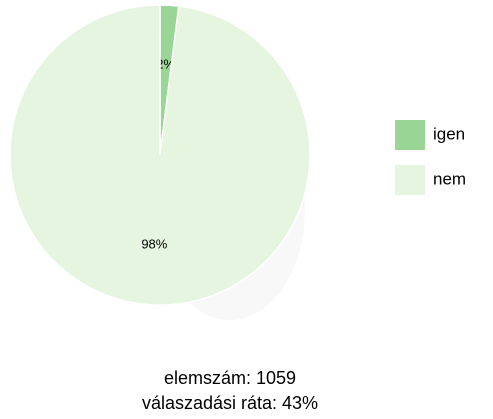 Image resolution: width=493 pixels, height=419 pixels. What do you see at coordinates (449, 133) in the screenshot?
I see `legend-label: igen` at bounding box center [449, 133].